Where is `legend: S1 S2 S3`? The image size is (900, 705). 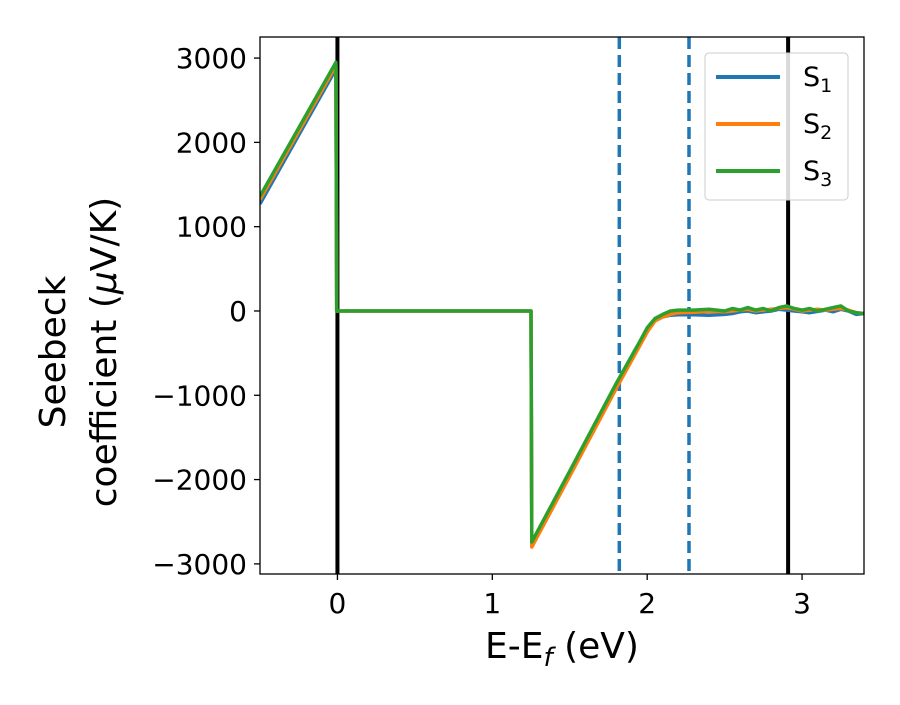 legend: S1 S2 S3 is located at coordinates (776, 126).